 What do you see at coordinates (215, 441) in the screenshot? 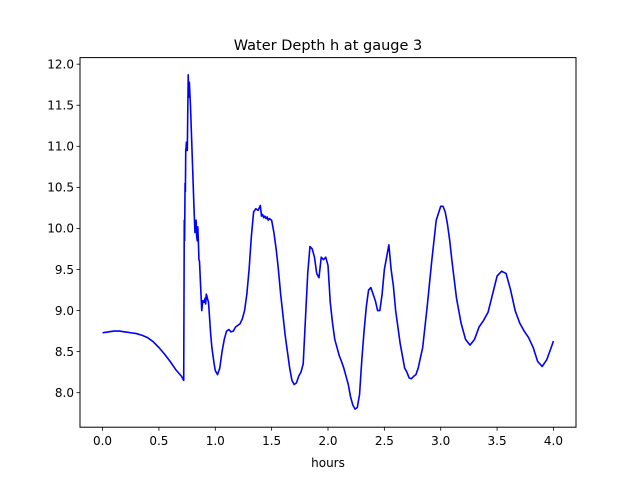
I see `x-tick-label: 1.0` at bounding box center [215, 441].